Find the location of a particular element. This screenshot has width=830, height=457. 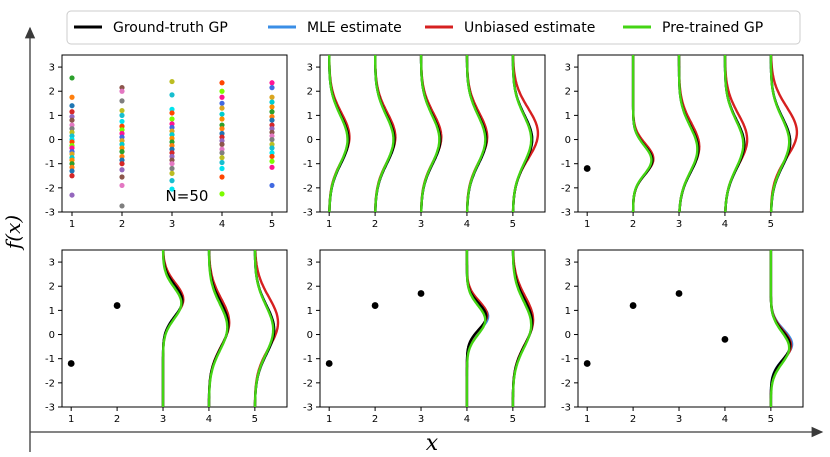

legend-item-pretrained: Pre-trained GP is located at coordinates (693, 28).